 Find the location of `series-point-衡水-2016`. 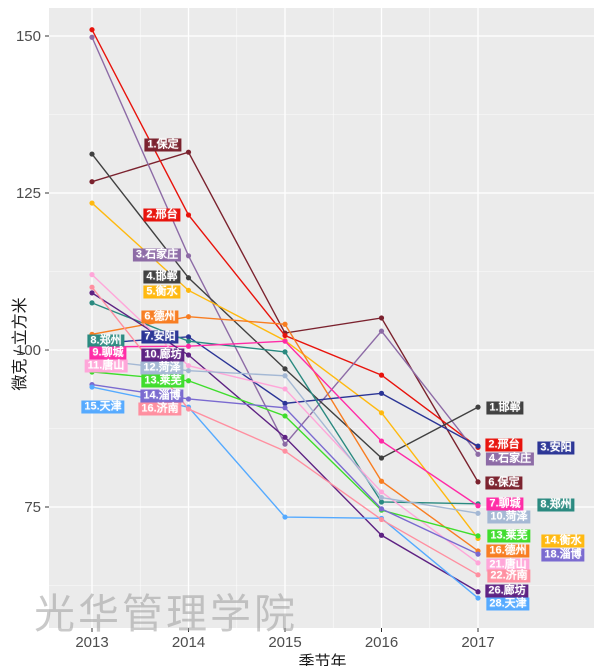

series-point-衡水-2016 is located at coordinates (381, 413).